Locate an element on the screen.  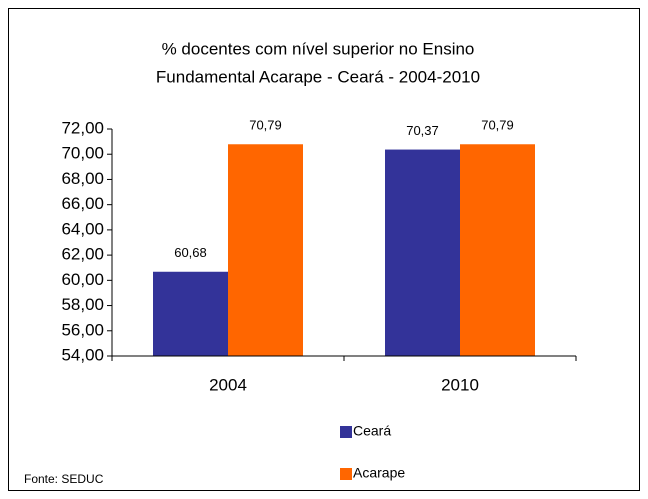
chart-title: Fundamental Acarape - Ceará - 2004-2010 is located at coordinates (318, 76).